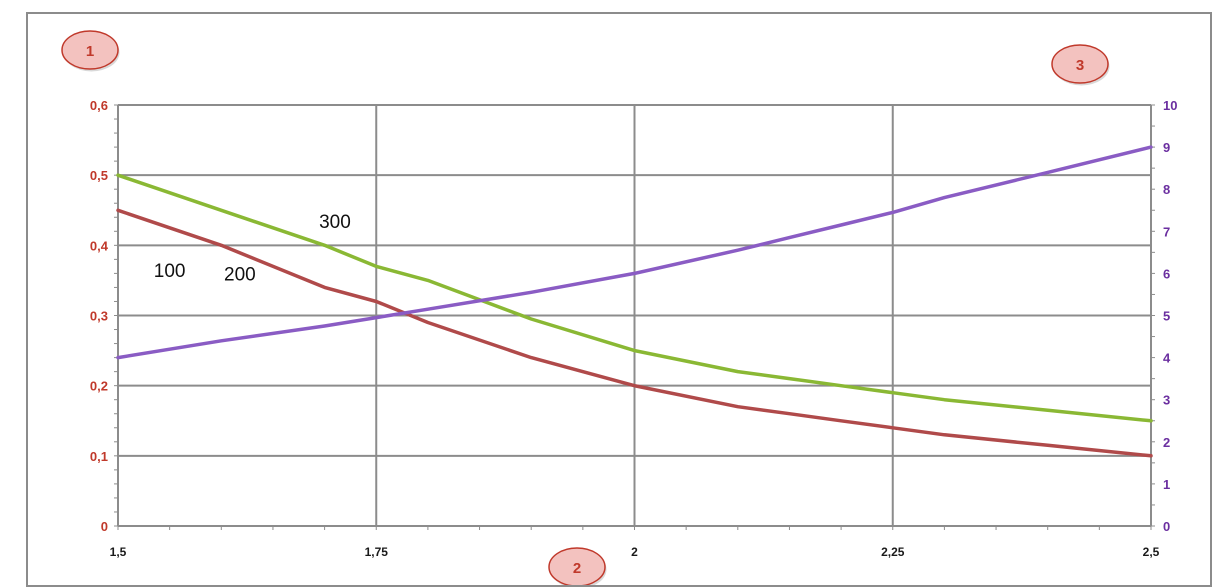 The image size is (1217, 587). What do you see at coordinates (1166, 316) in the screenshot?
I see `y-right-tick-label: 5` at bounding box center [1166, 316].